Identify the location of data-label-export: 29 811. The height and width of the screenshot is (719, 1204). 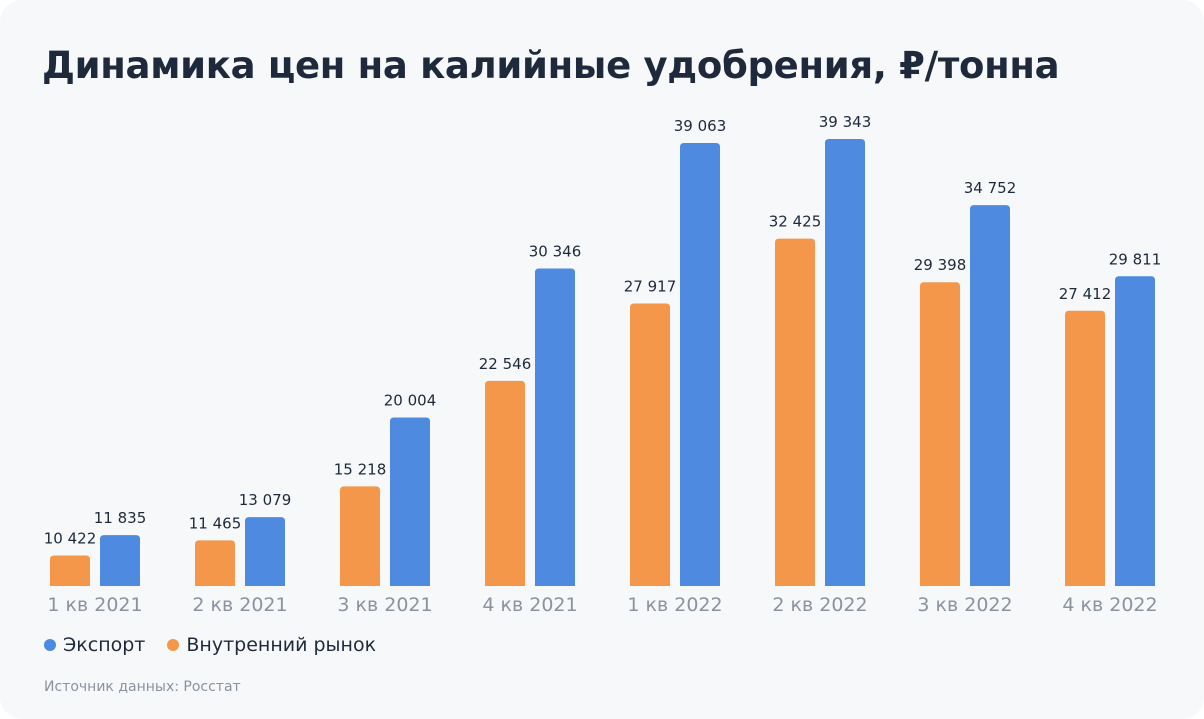
(1135, 259).